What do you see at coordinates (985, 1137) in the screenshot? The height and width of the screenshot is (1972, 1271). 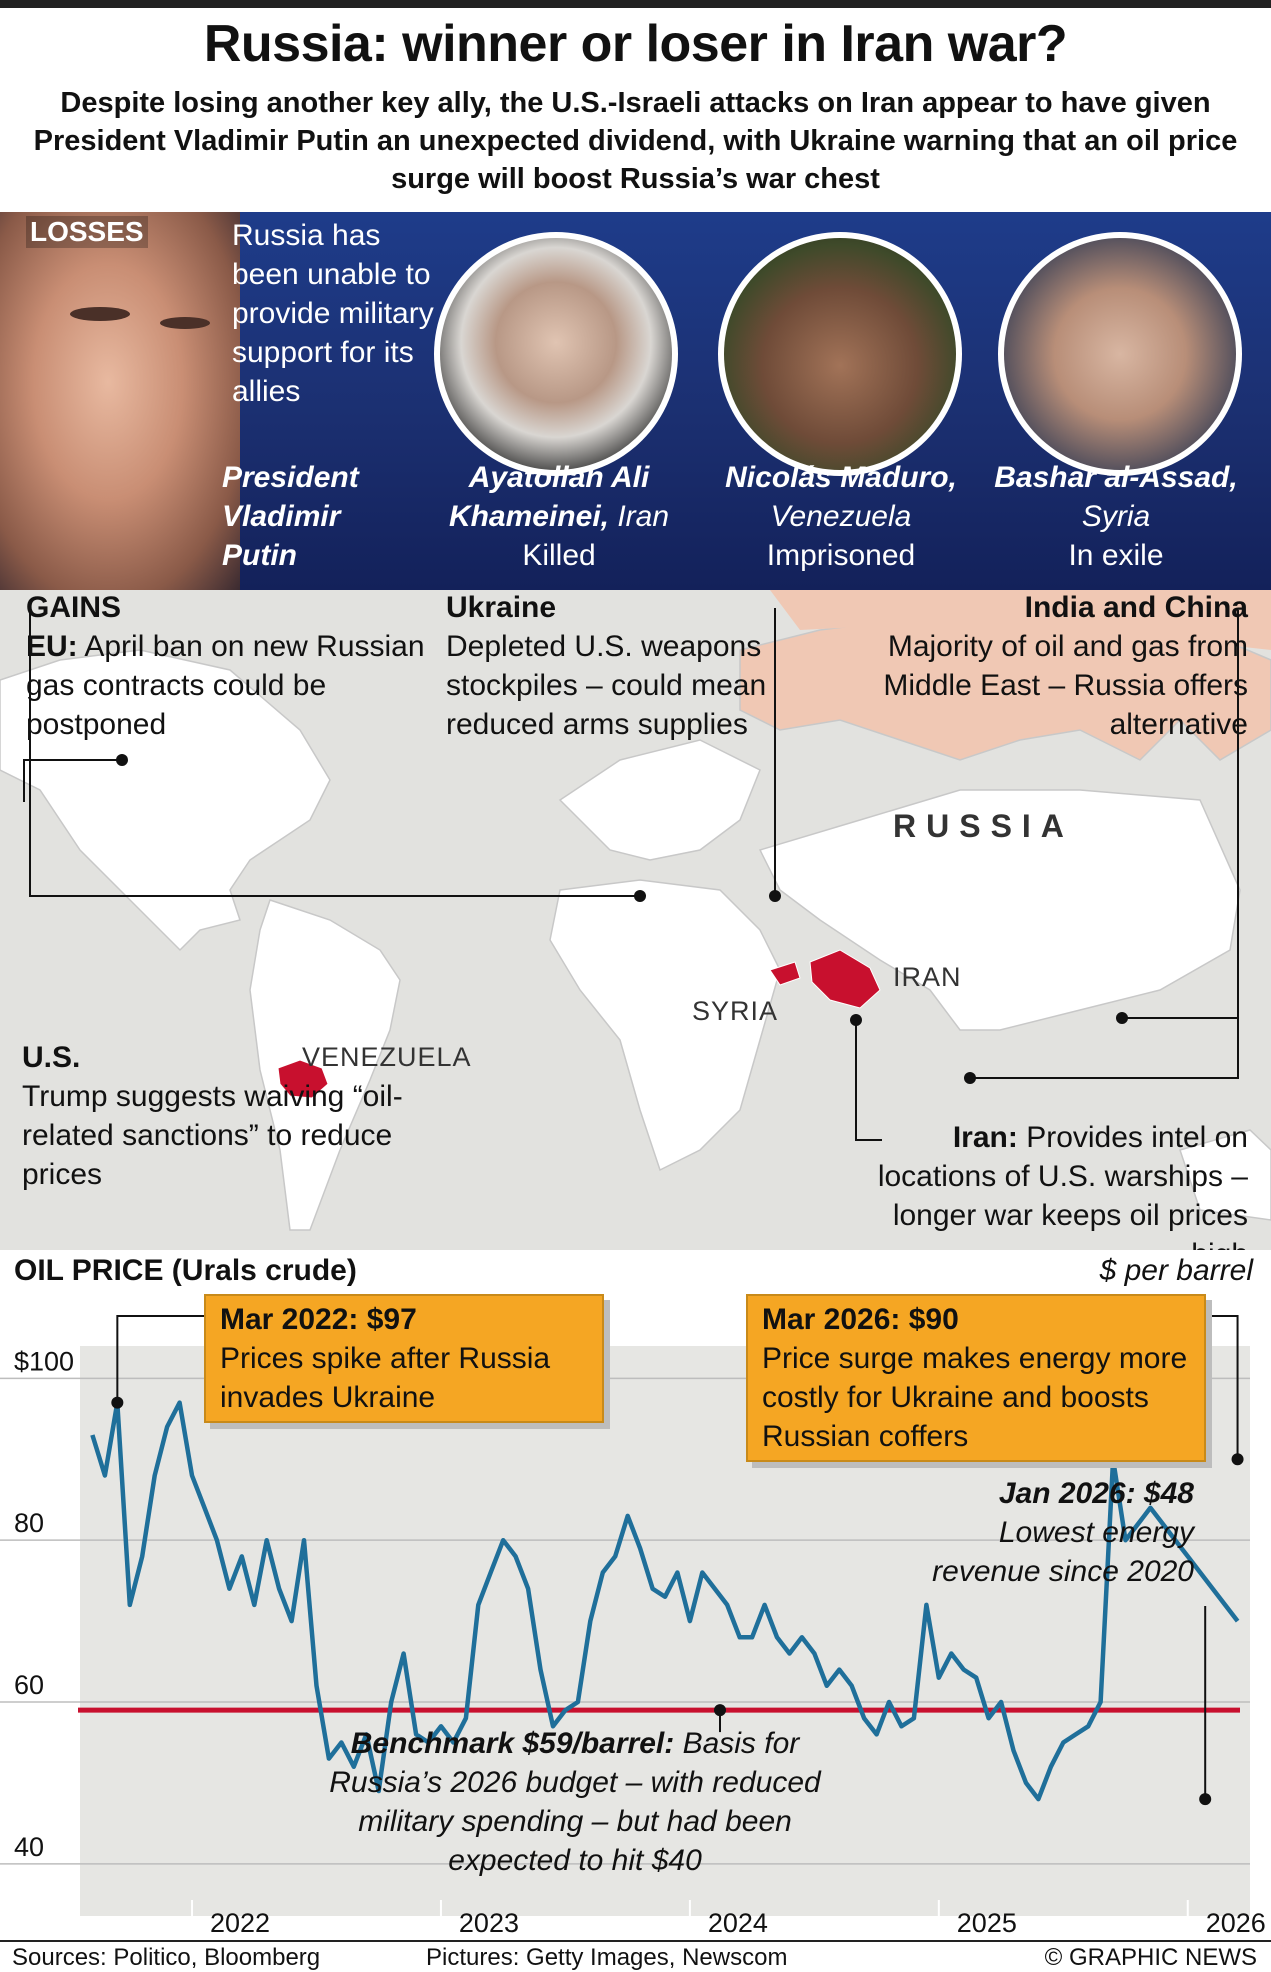 I see `iran-label: Iran:` at bounding box center [985, 1137].